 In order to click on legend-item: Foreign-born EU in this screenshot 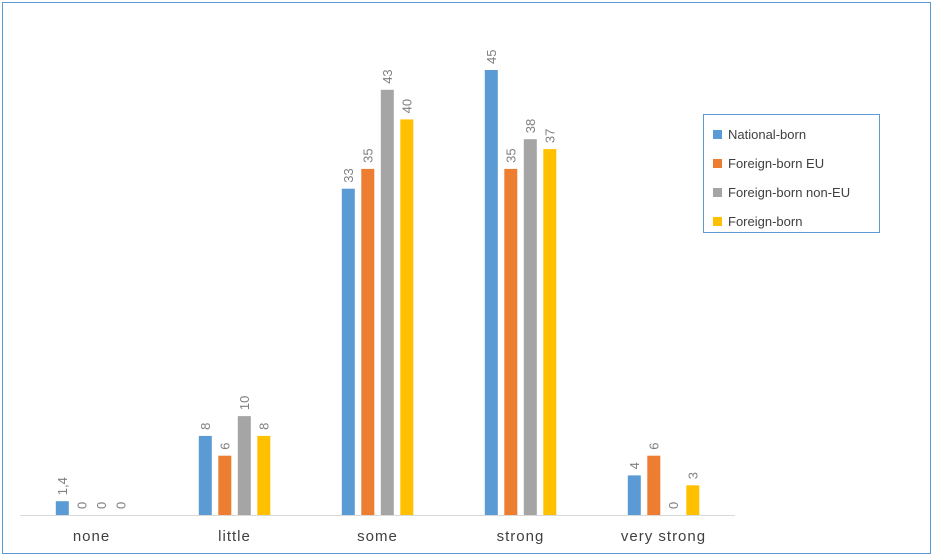, I will do `click(796, 163)`.